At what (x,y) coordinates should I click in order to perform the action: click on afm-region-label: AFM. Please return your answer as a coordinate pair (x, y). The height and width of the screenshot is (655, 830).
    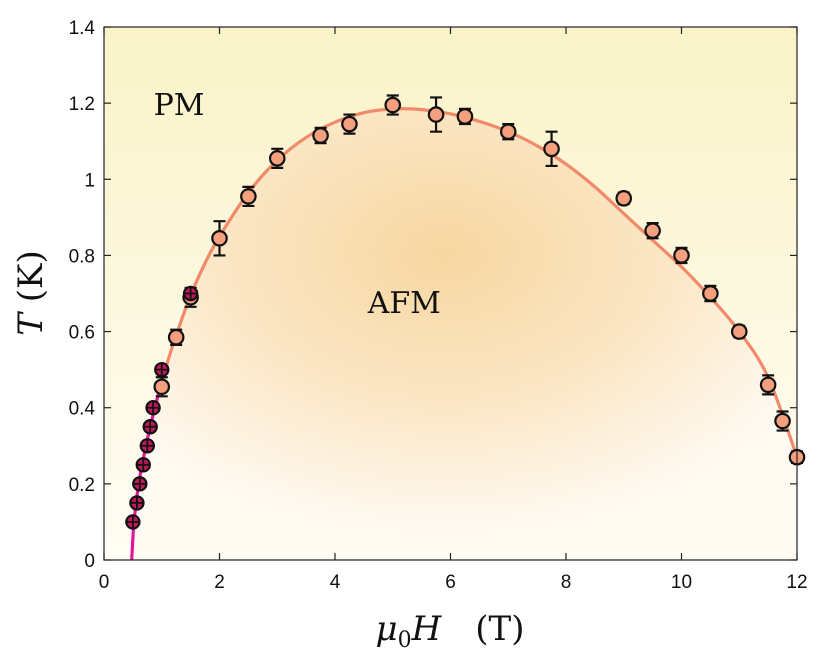
    Looking at the image, I should click on (404, 303).